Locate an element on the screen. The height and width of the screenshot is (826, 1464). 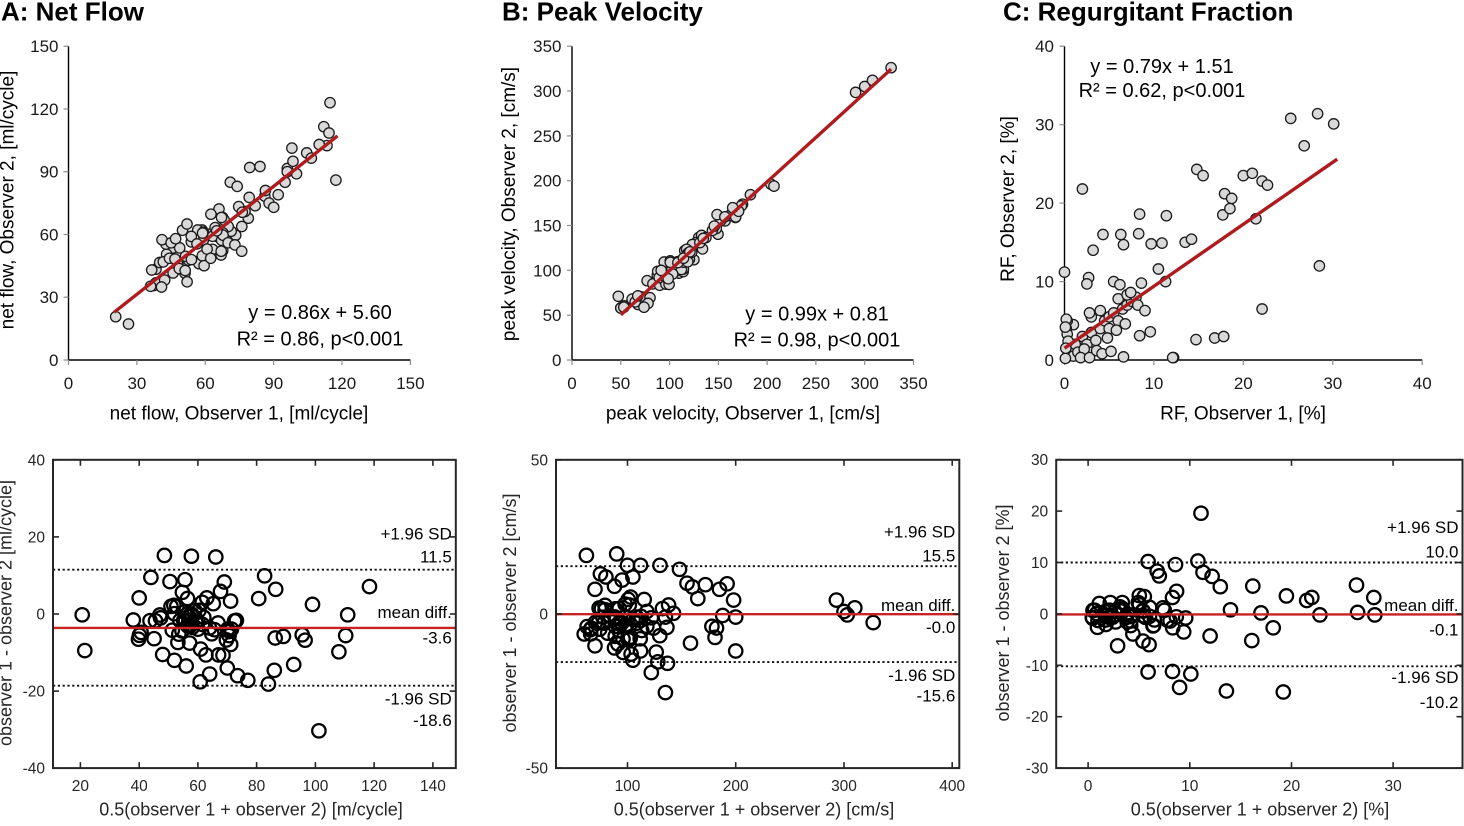
svg-text: -18.6 is located at coordinates (432, 720).